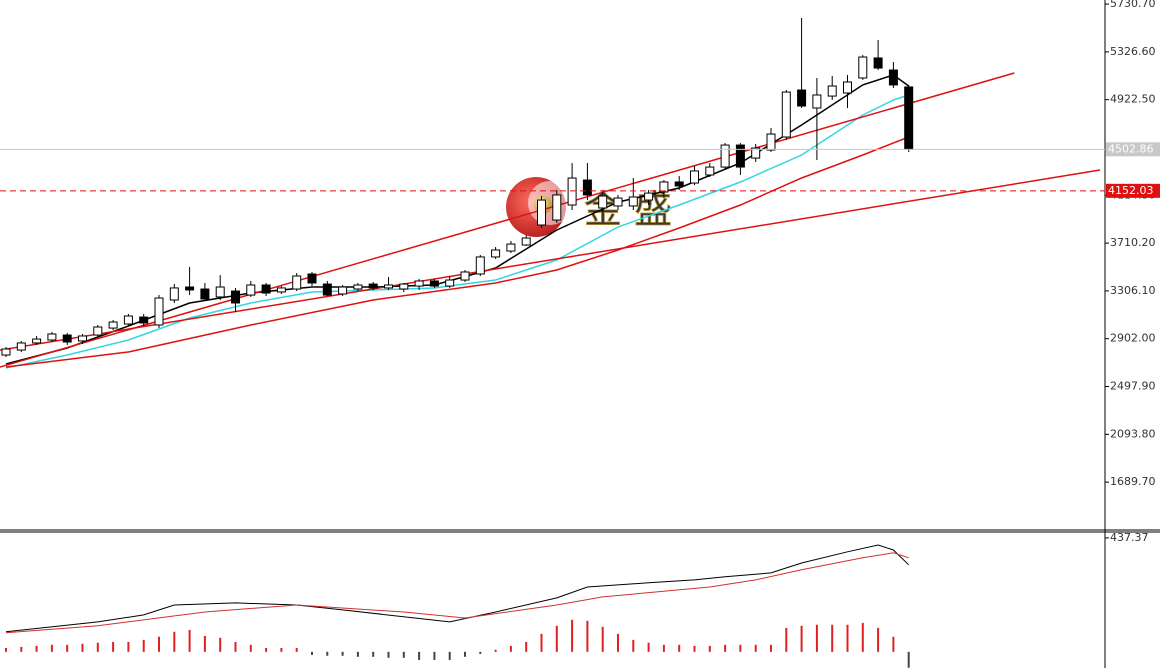 This screenshot has width=1160, height=668. I want to click on y-tick-label: 3710.20, so click(1133, 242).